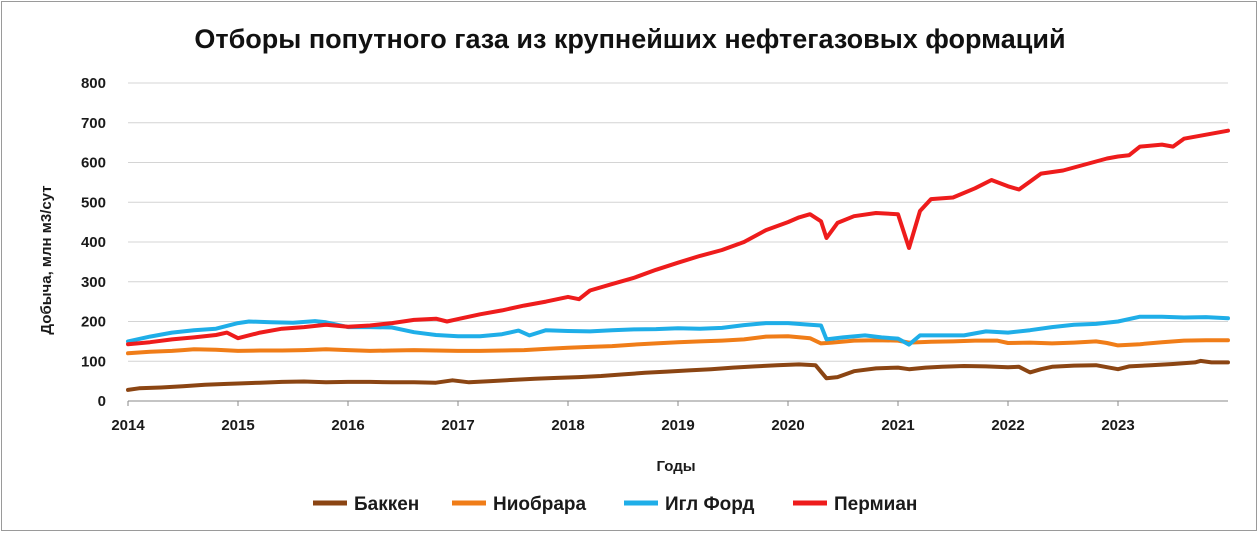 Image resolution: width=1260 pixels, height=534 pixels. What do you see at coordinates (93, 123) in the screenshot?
I see `y-tick-label: 700` at bounding box center [93, 123].